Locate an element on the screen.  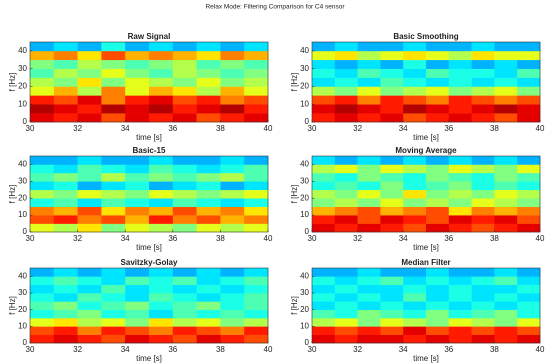
axes-title: Median Filter is located at coordinates (425, 262).